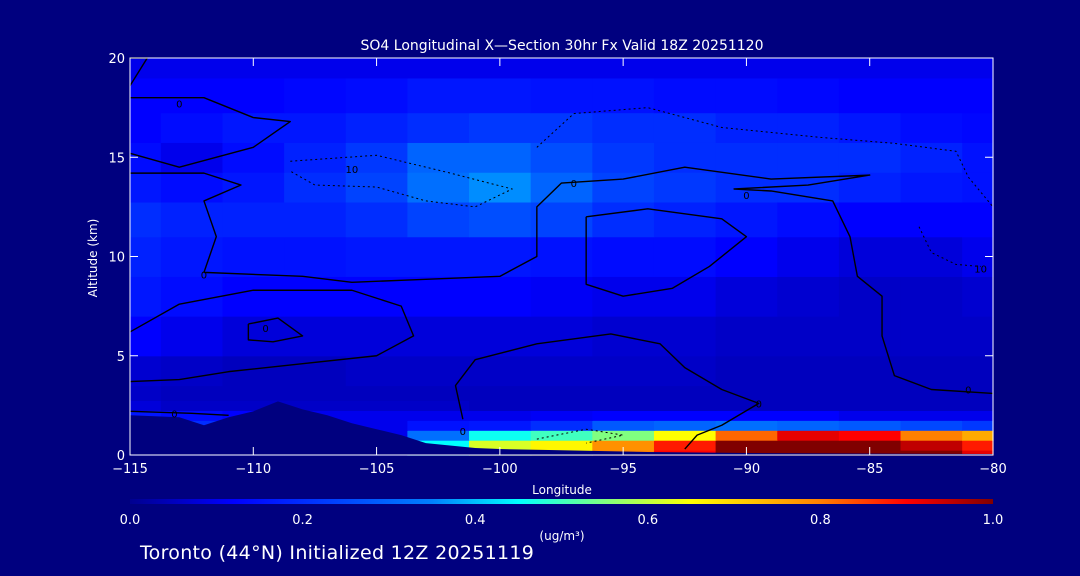 The width and height of the screenshot is (1080, 576). Describe the element at coordinates (992, 469) in the screenshot. I see `x-tick-label: −80` at that location.